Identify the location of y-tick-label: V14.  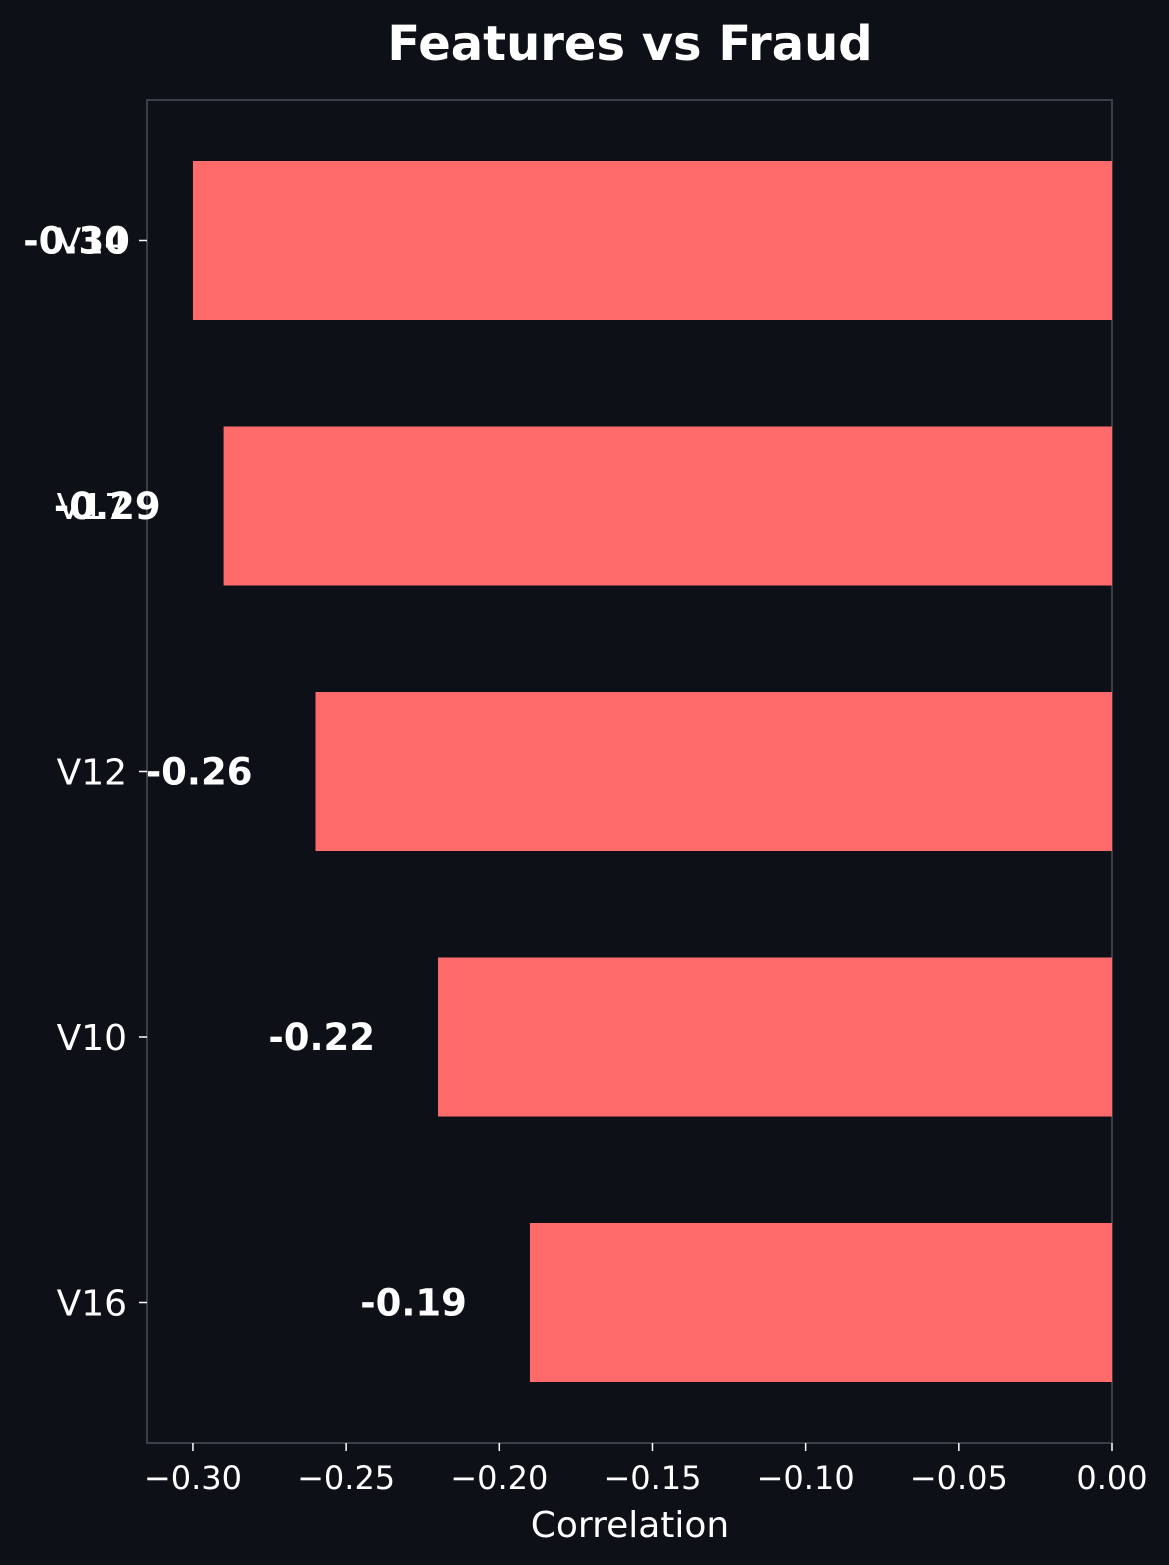
(92, 242).